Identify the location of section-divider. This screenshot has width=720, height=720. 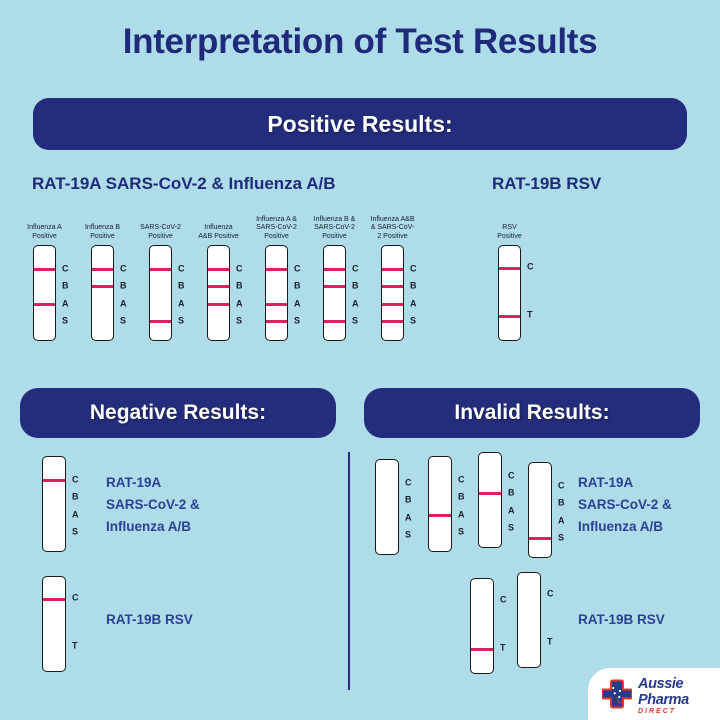
(349, 571).